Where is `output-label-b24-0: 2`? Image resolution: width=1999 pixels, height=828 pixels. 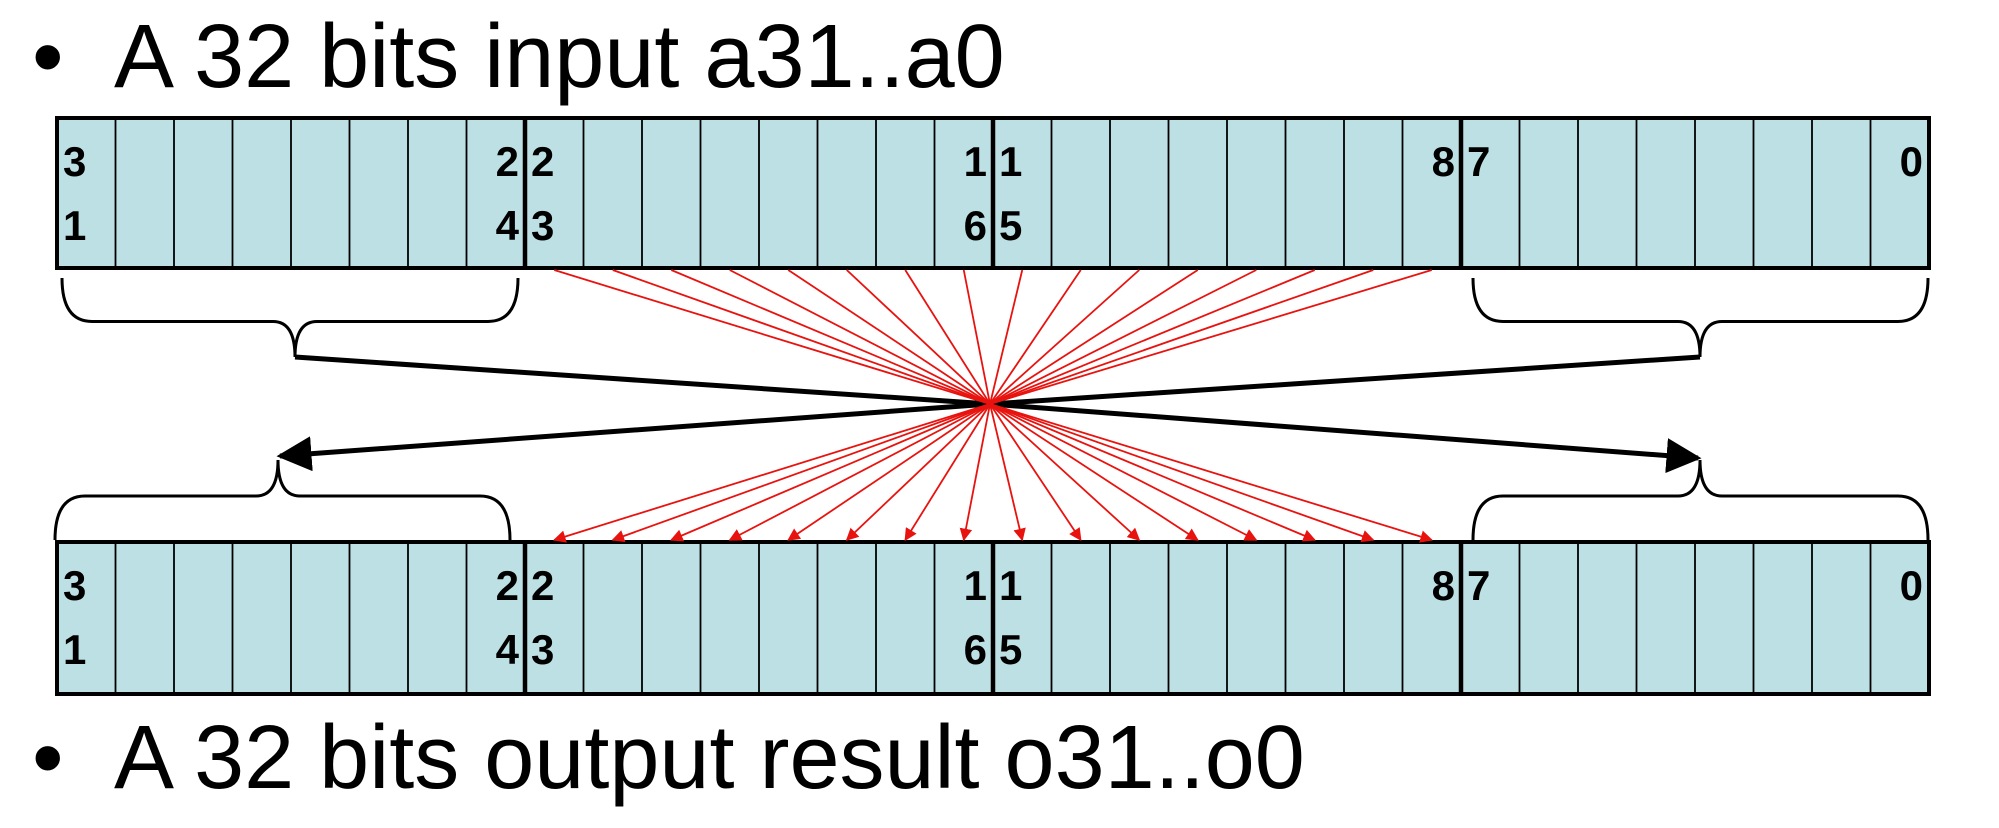 output-label-b24-0: 2 is located at coordinates (507, 585).